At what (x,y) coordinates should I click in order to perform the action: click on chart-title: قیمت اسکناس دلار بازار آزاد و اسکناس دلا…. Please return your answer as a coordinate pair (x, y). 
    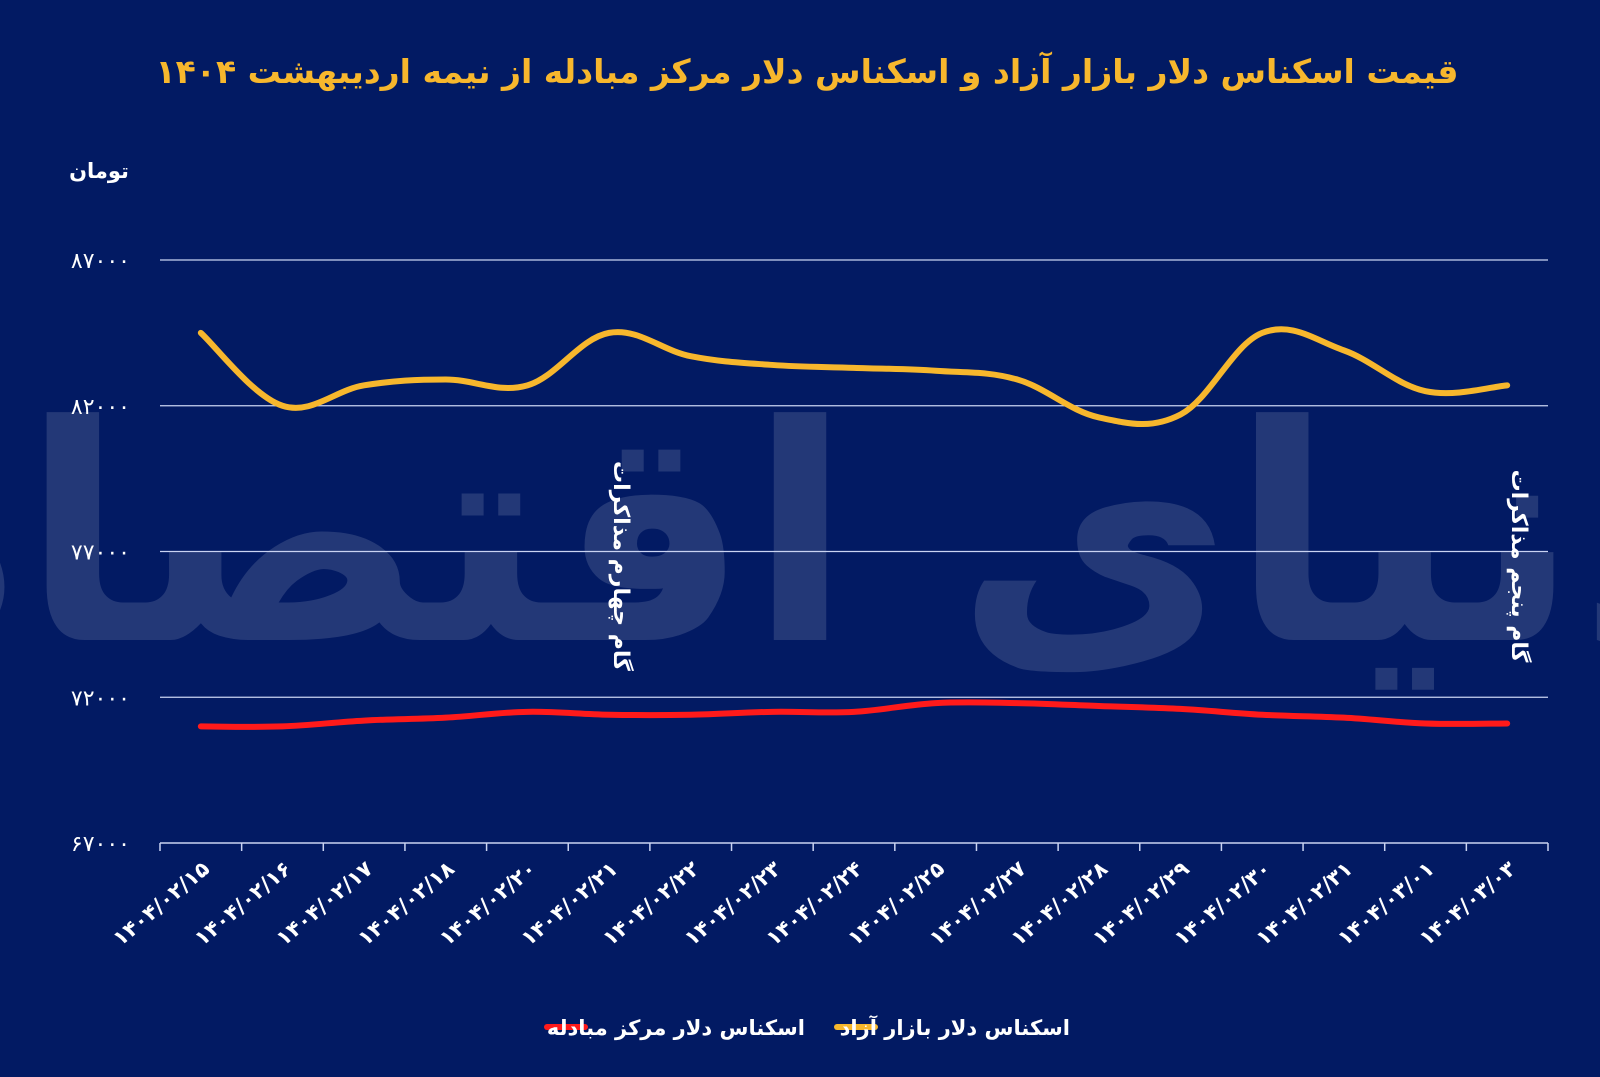
    Looking at the image, I should click on (807, 71).